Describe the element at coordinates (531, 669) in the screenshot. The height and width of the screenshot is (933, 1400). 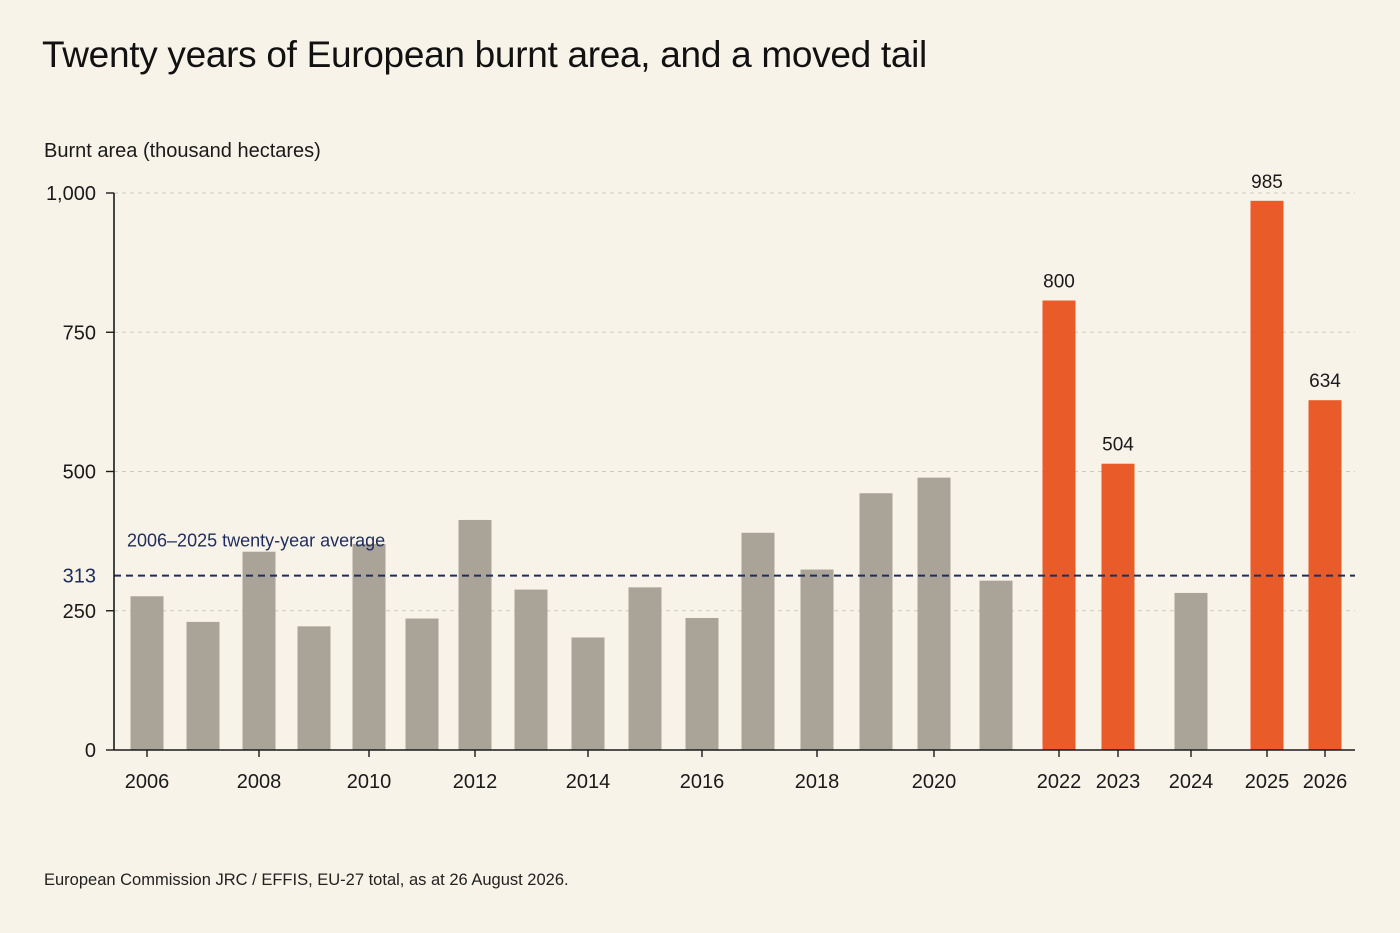
I see `bar-2013` at that location.